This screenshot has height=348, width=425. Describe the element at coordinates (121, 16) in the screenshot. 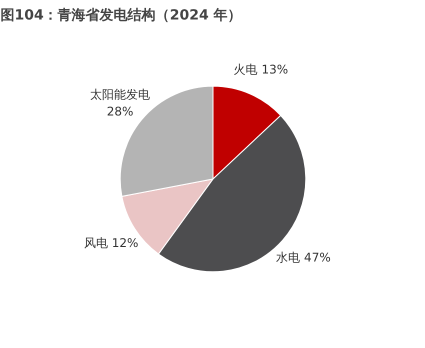

I see `chart-title: 图104：青海省发电结构（2024 年）` at that location.